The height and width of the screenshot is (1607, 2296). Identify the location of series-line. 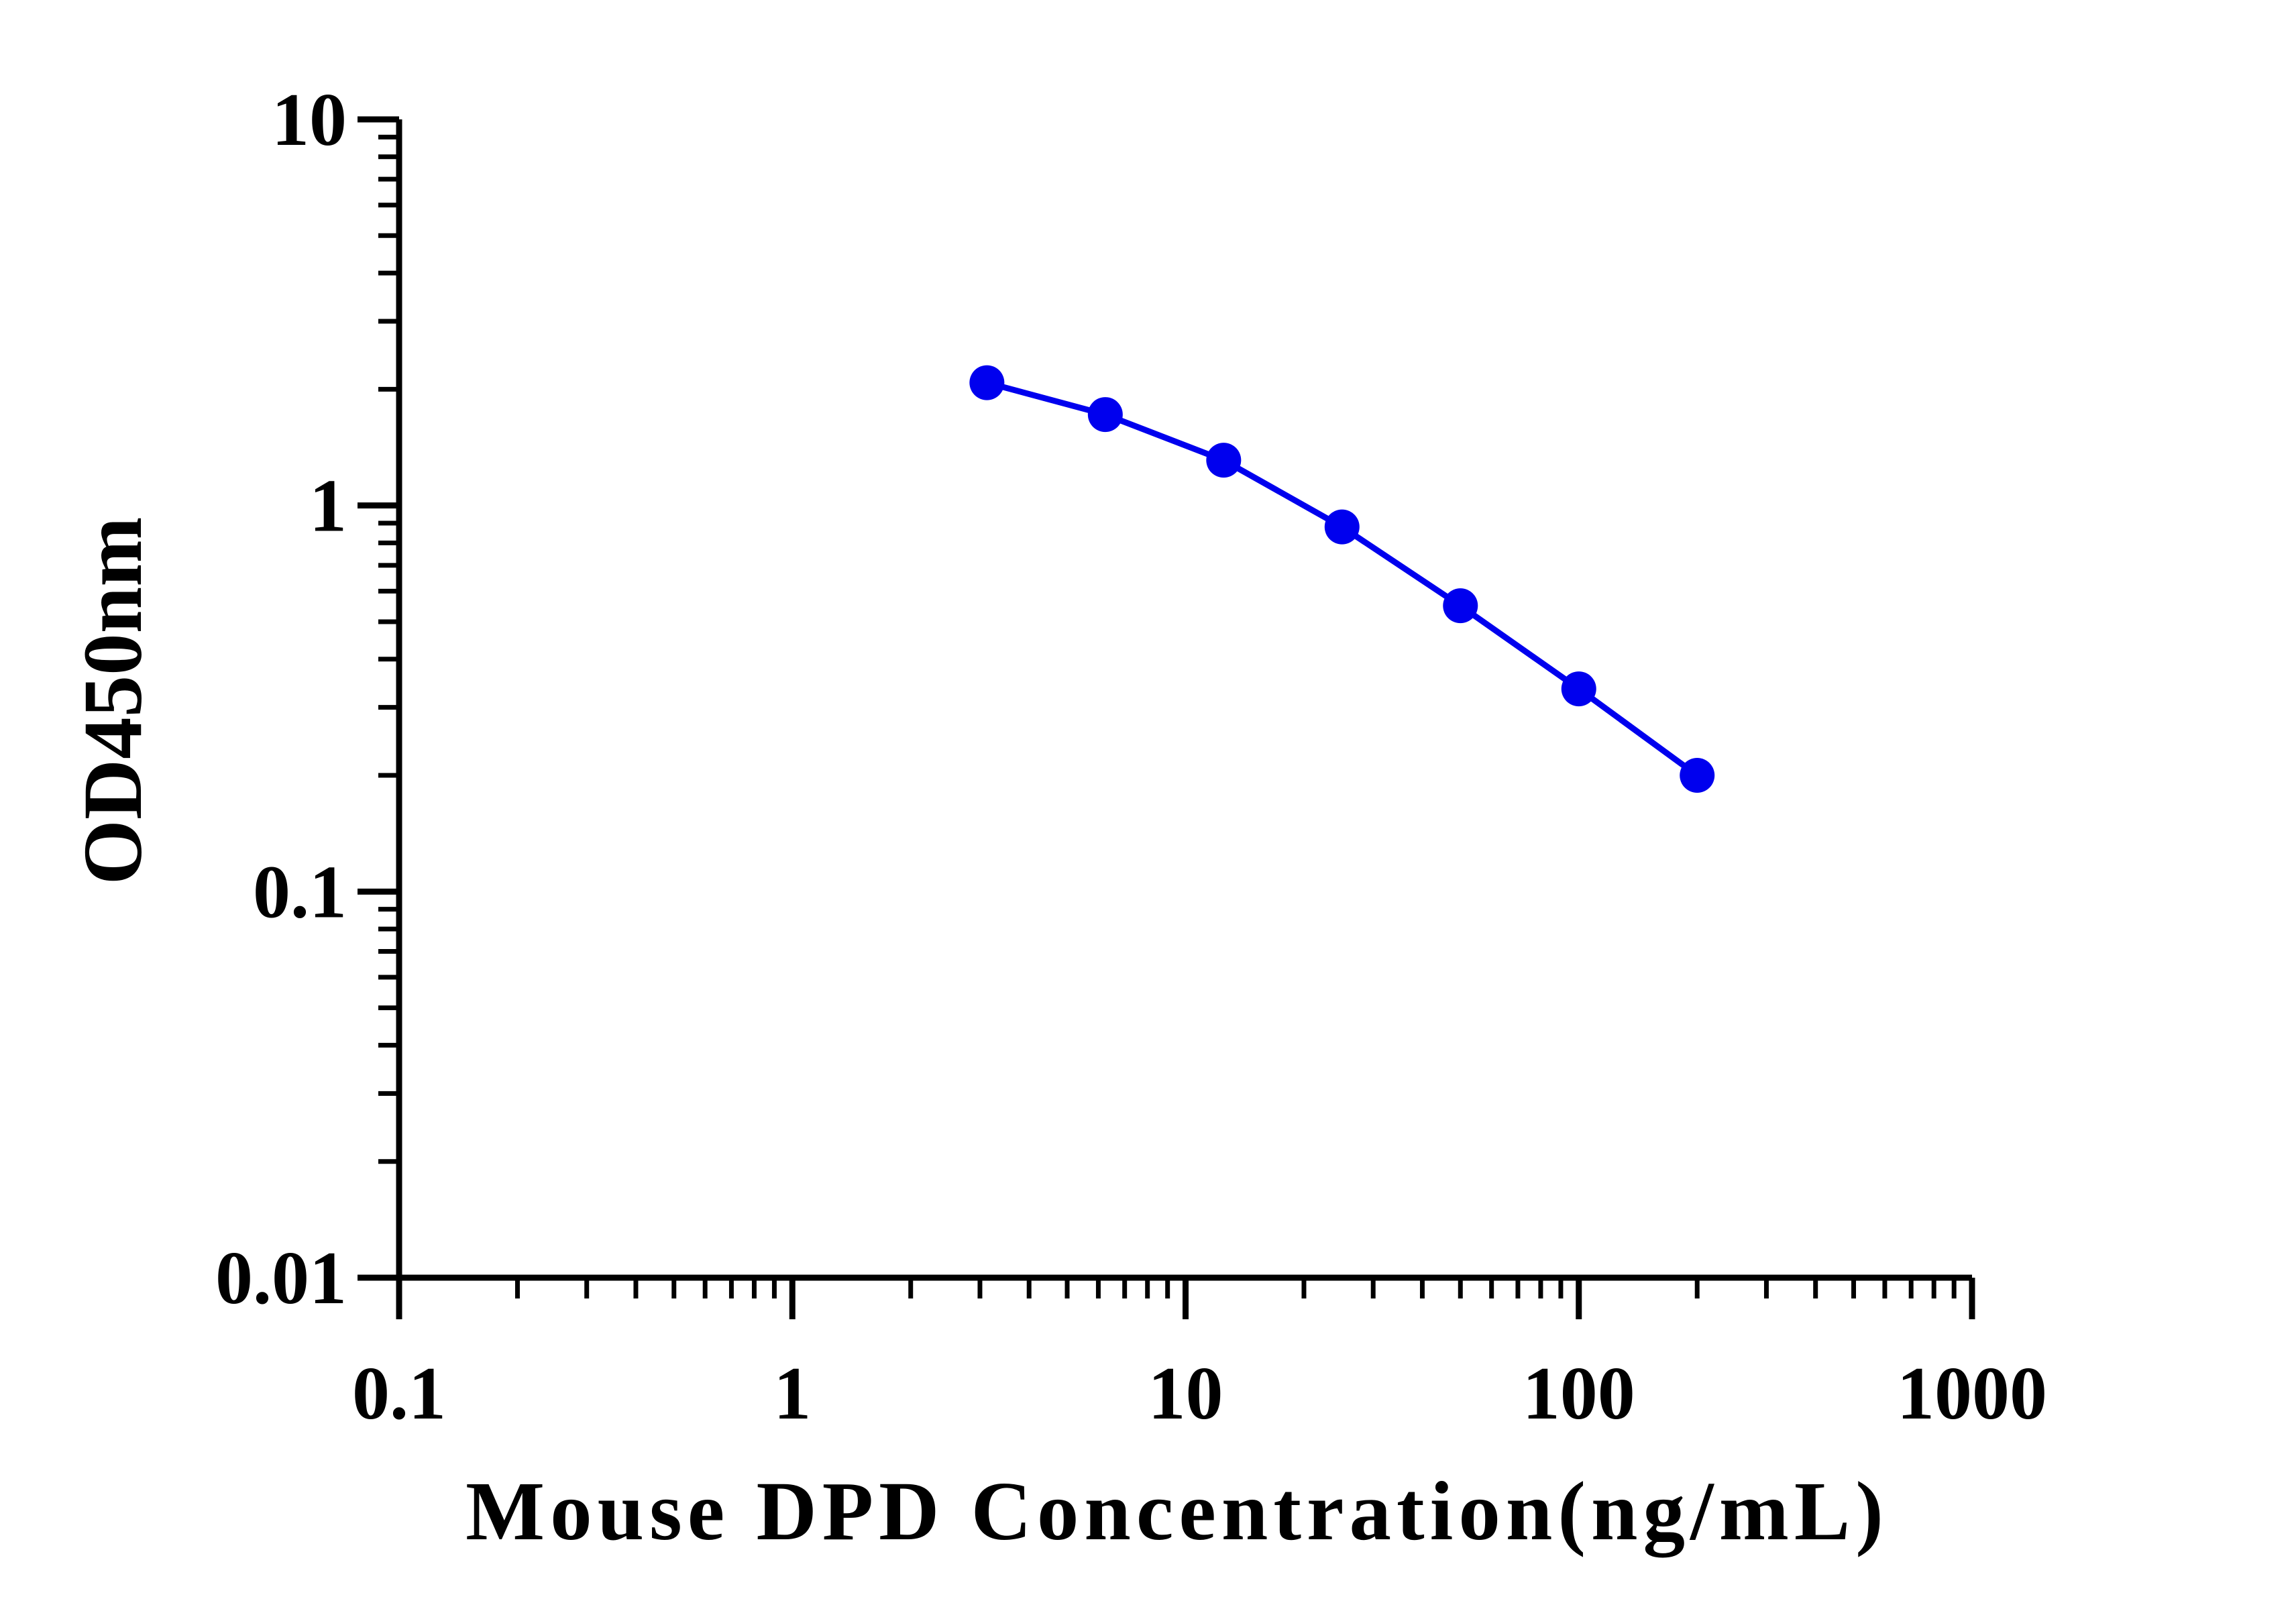
(1342, 579).